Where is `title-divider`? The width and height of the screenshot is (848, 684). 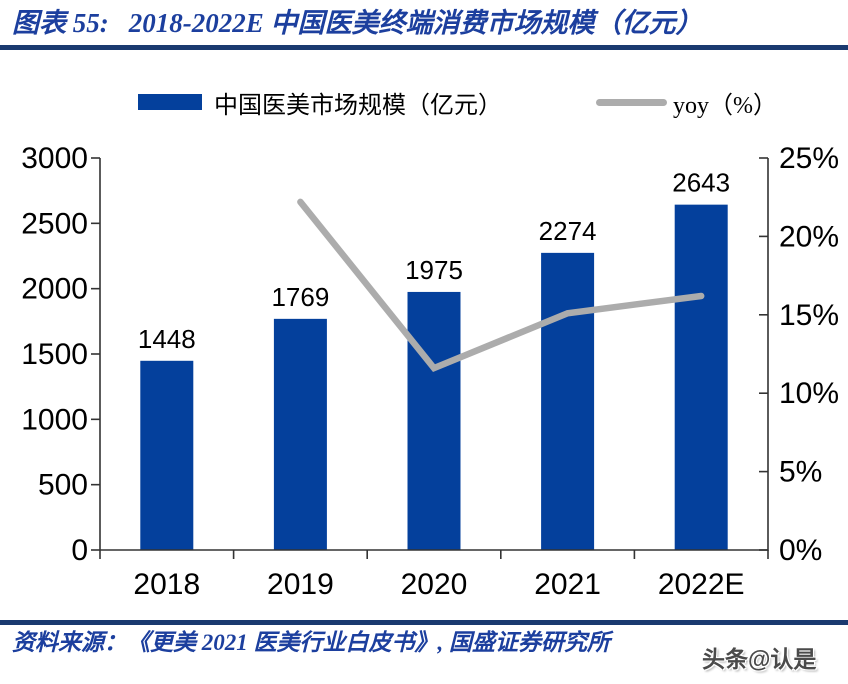
title-divider is located at coordinates (424, 47).